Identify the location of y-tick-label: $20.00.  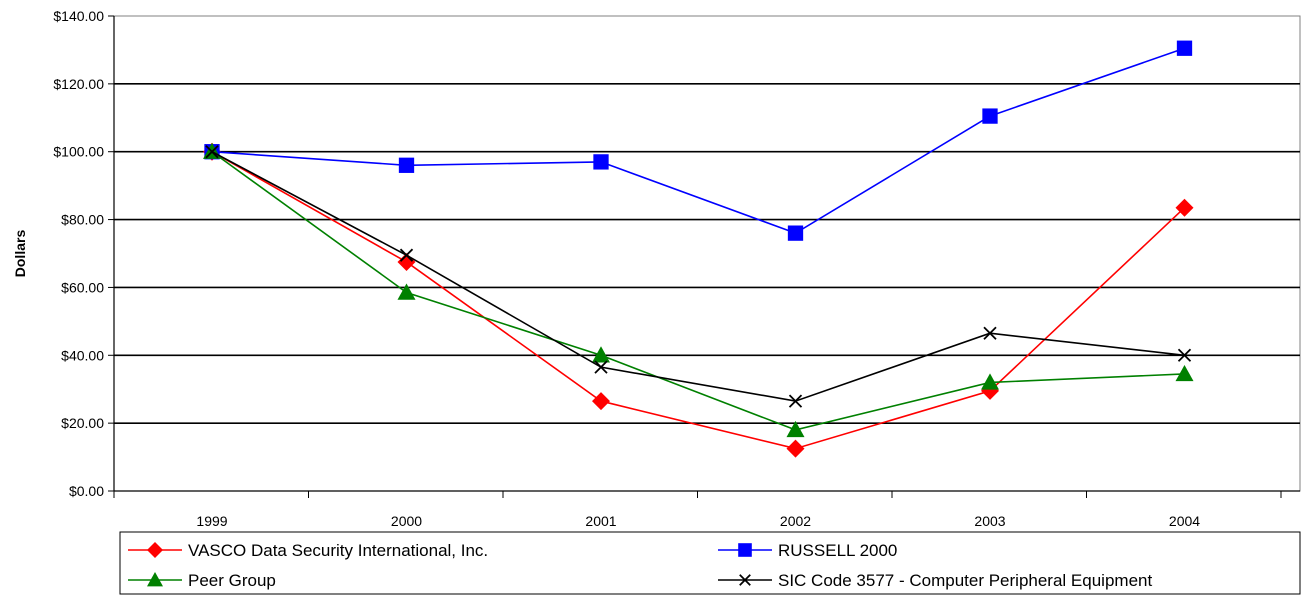
(82, 423).